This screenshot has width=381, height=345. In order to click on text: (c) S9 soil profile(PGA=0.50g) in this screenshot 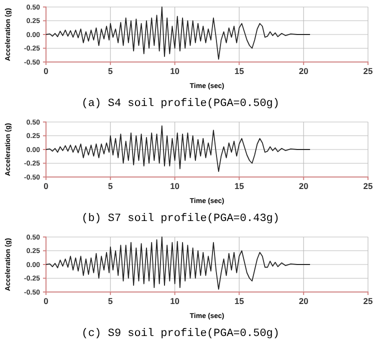, I will do `click(180, 334)`.